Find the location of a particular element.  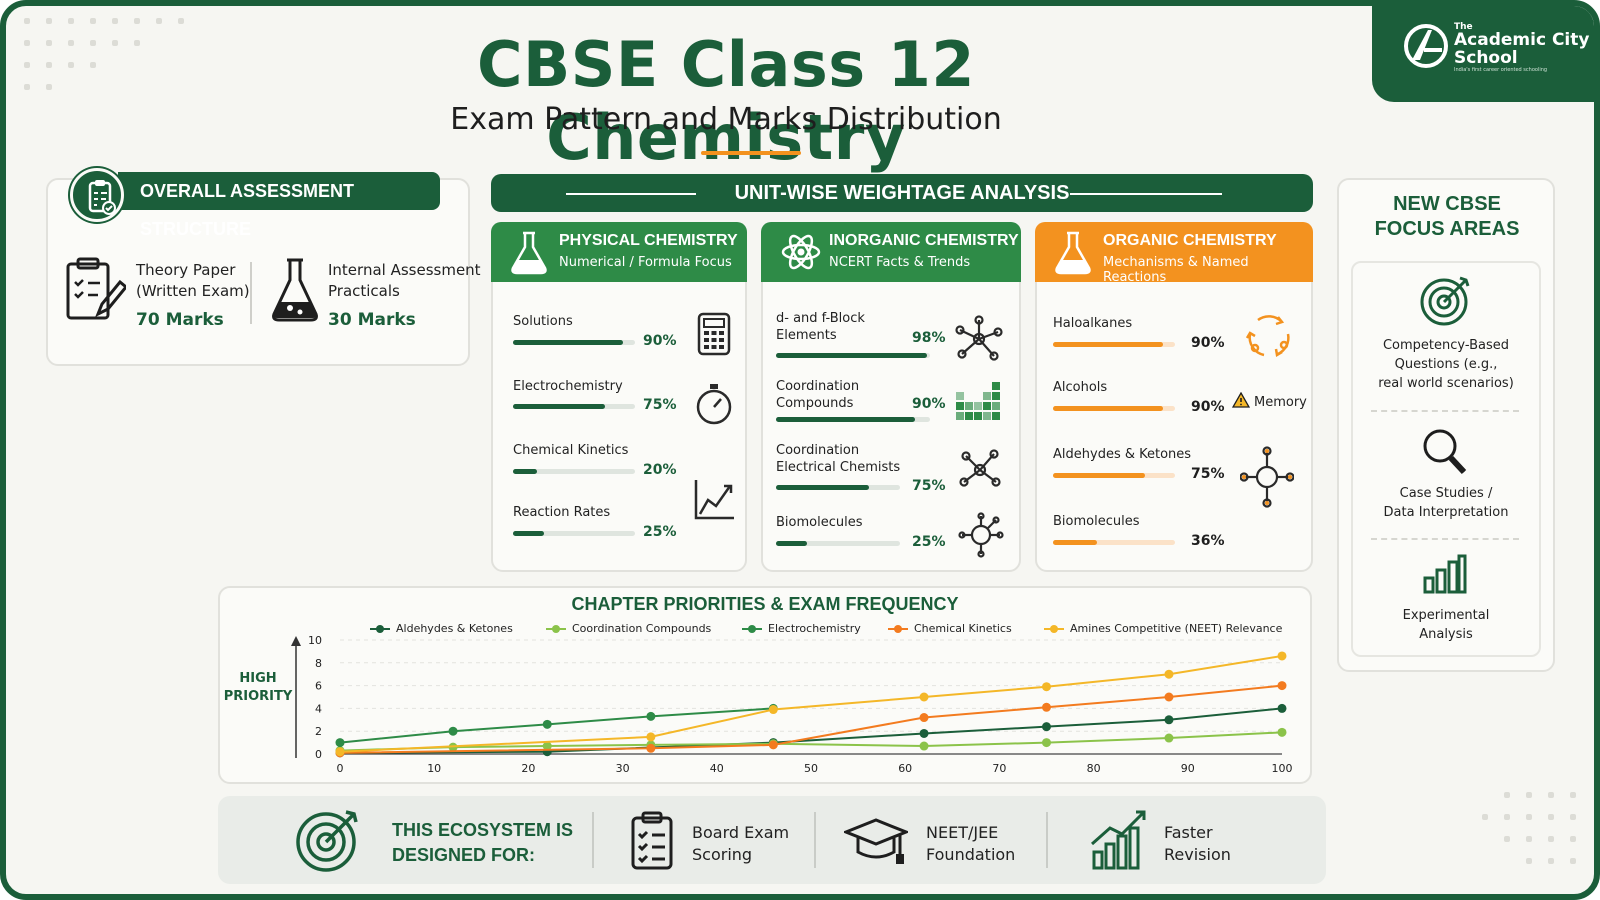

clipboard-check-icon is located at coordinates (97, 195).